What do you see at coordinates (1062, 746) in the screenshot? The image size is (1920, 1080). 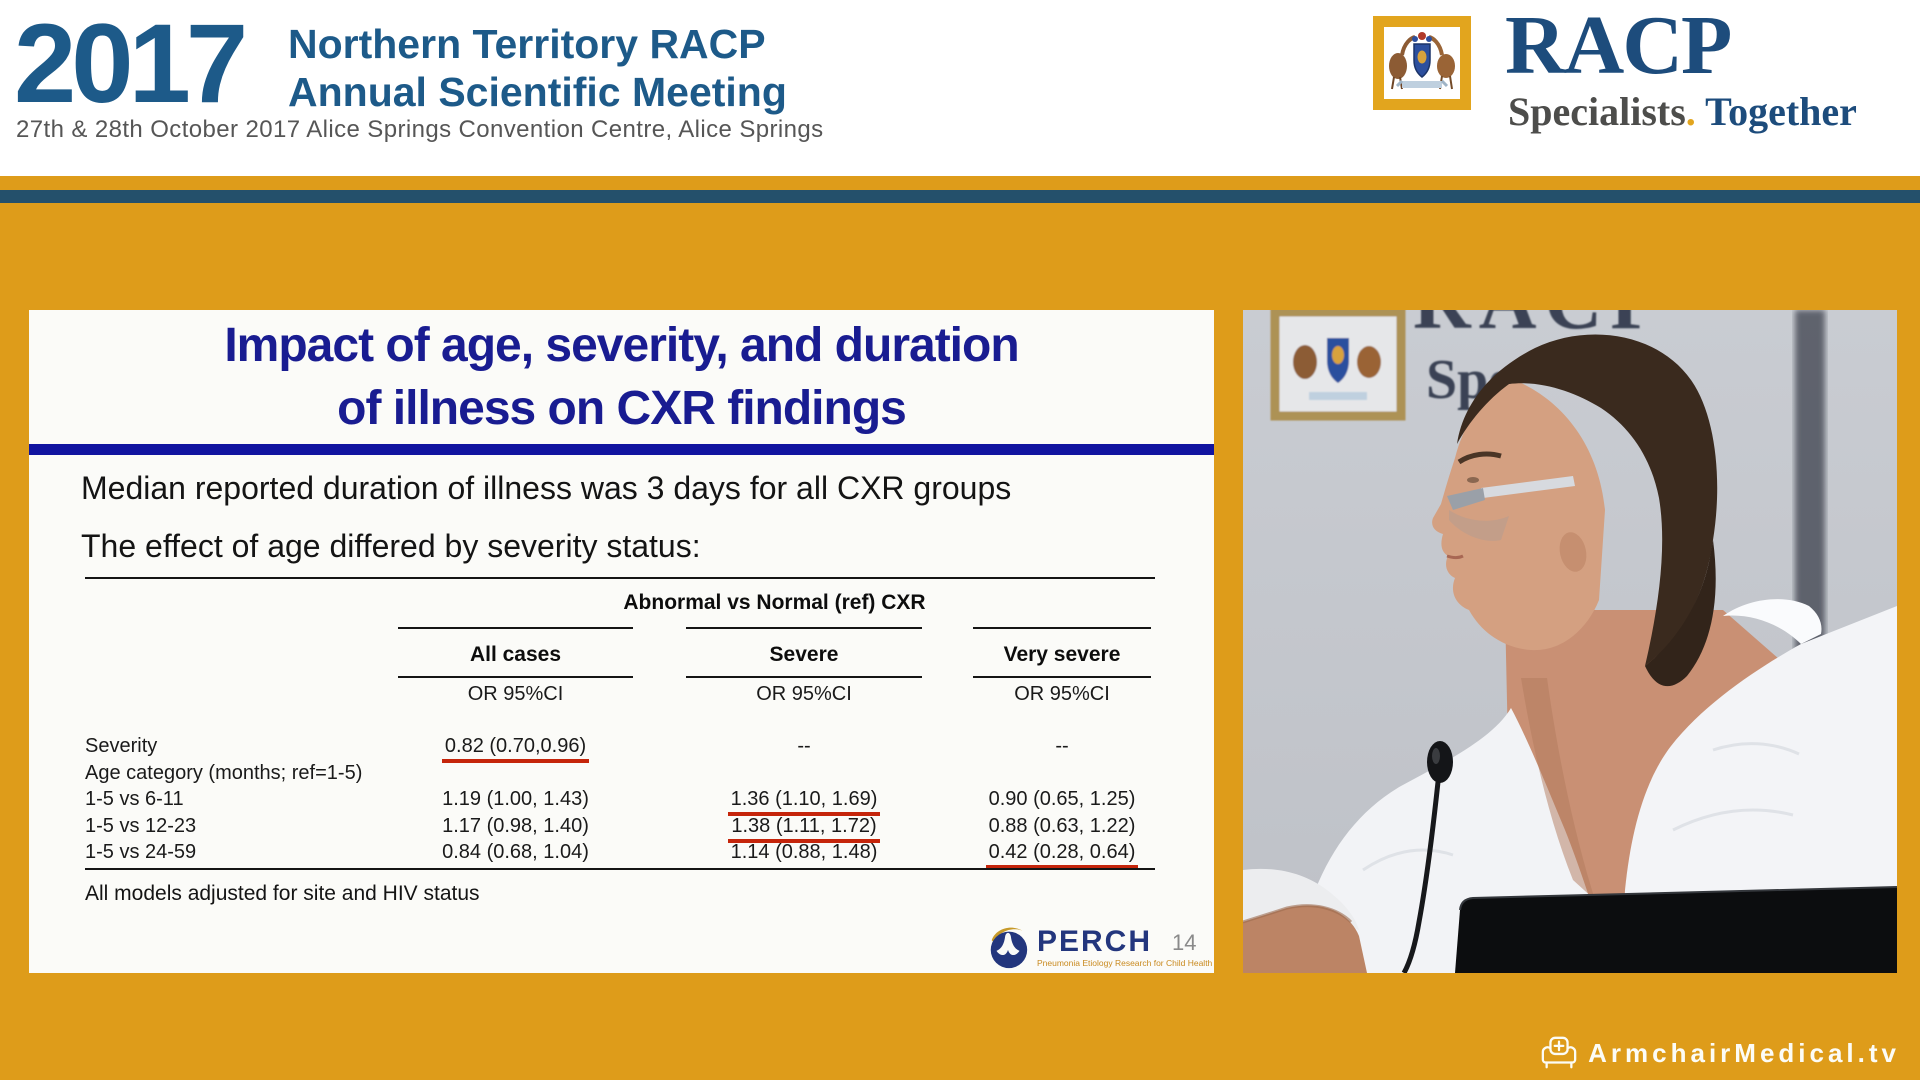 I see `cell-very-severe: --` at bounding box center [1062, 746].